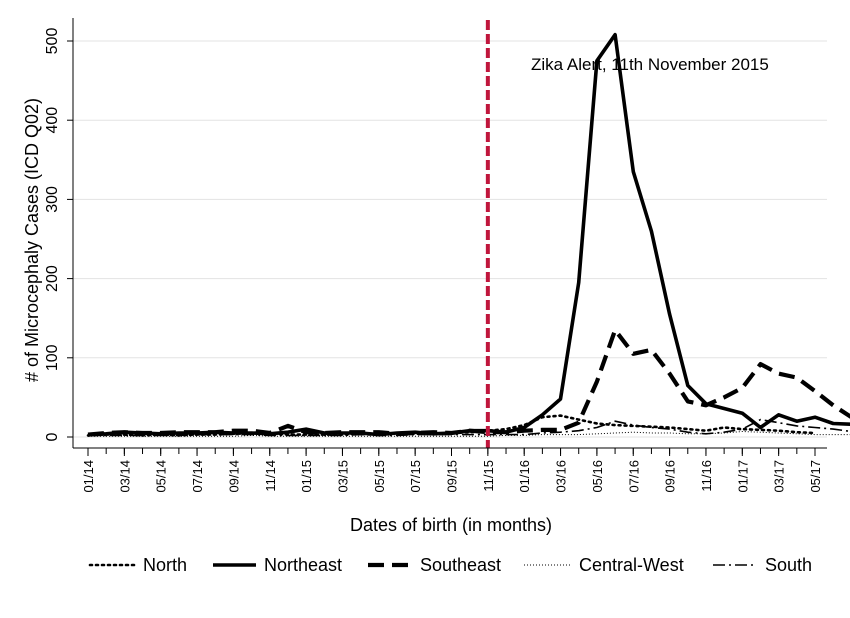 Image resolution: width=850 pixels, height=618 pixels. I want to click on y-tick-label: 300, so click(52, 199).